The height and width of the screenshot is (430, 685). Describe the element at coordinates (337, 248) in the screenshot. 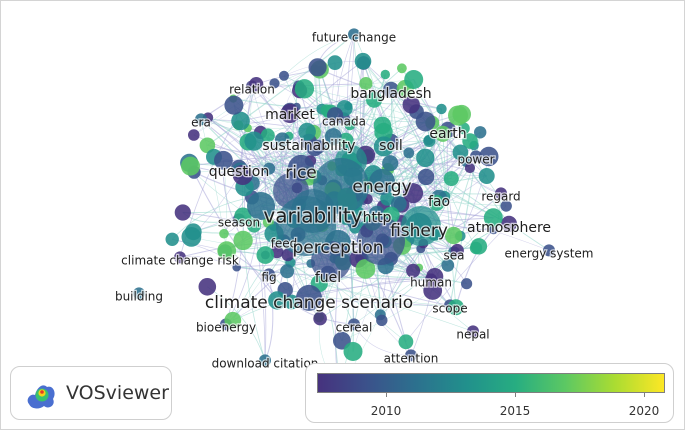

I see `label-perception: perception` at that location.